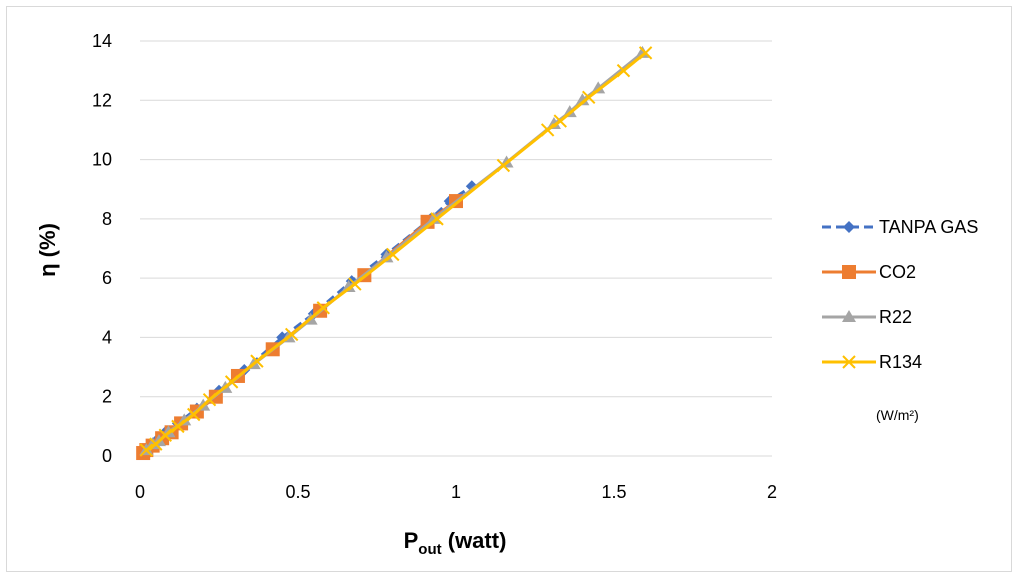 This screenshot has width=1019, height=578. Describe the element at coordinates (900, 294) in the screenshot. I see `legend: TANPA GAS CO2 R22 R134` at that location.